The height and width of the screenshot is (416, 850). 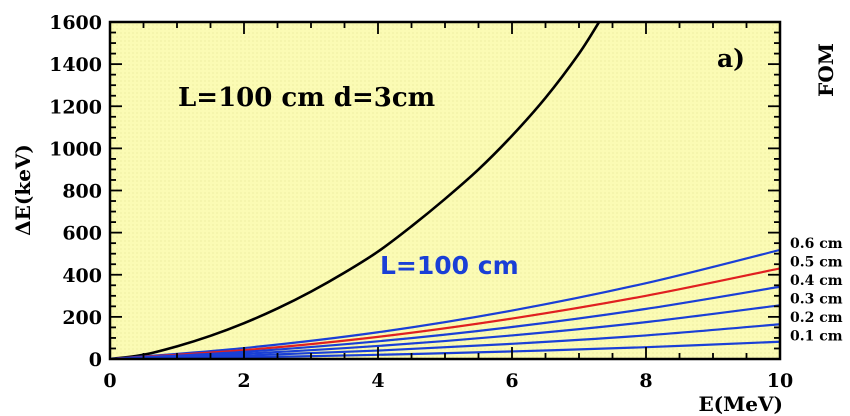 I want to click on x-tick-label: 4, so click(x=377, y=381).